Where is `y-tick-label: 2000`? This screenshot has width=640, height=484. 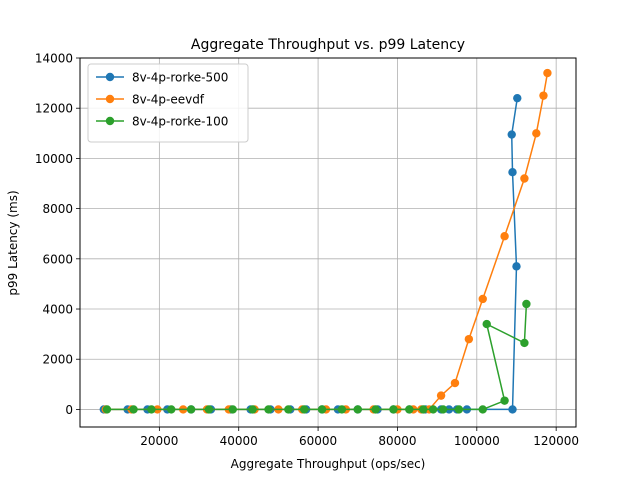
y-tick-label: 2000 is located at coordinates (57, 360).